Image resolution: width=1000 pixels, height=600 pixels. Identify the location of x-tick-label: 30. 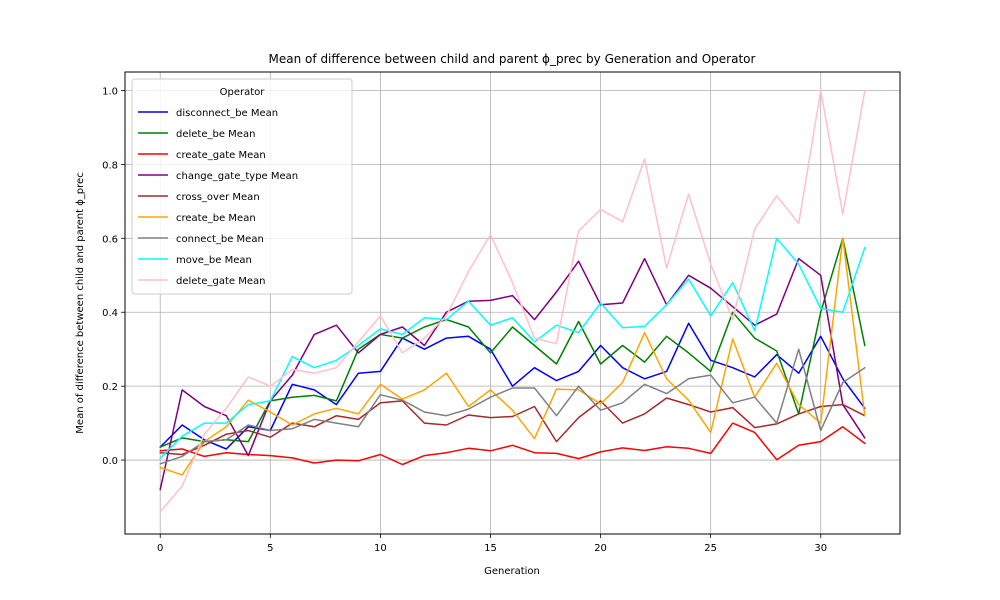
(820, 548).